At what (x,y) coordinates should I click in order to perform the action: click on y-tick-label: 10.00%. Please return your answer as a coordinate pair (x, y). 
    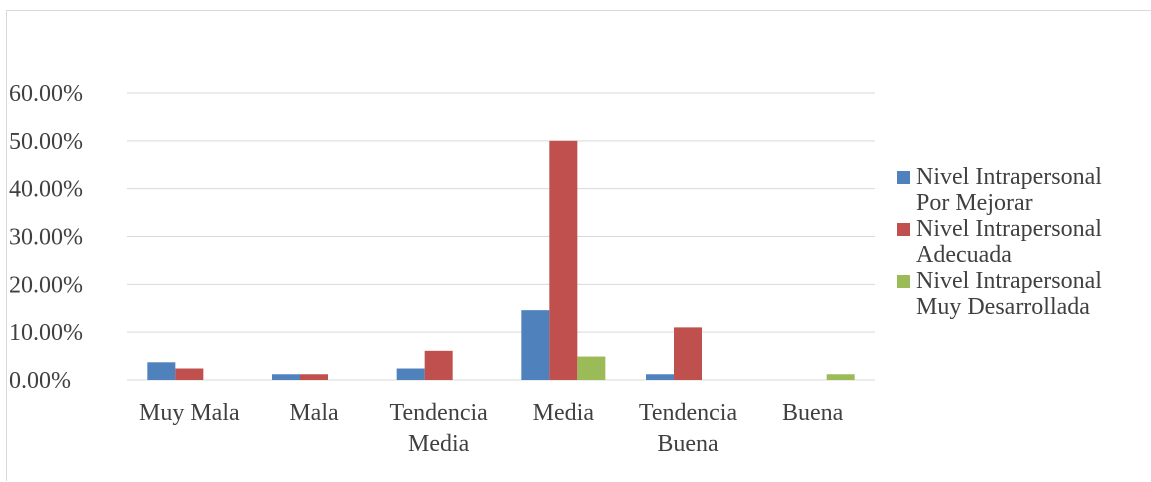
    Looking at the image, I should click on (46, 333).